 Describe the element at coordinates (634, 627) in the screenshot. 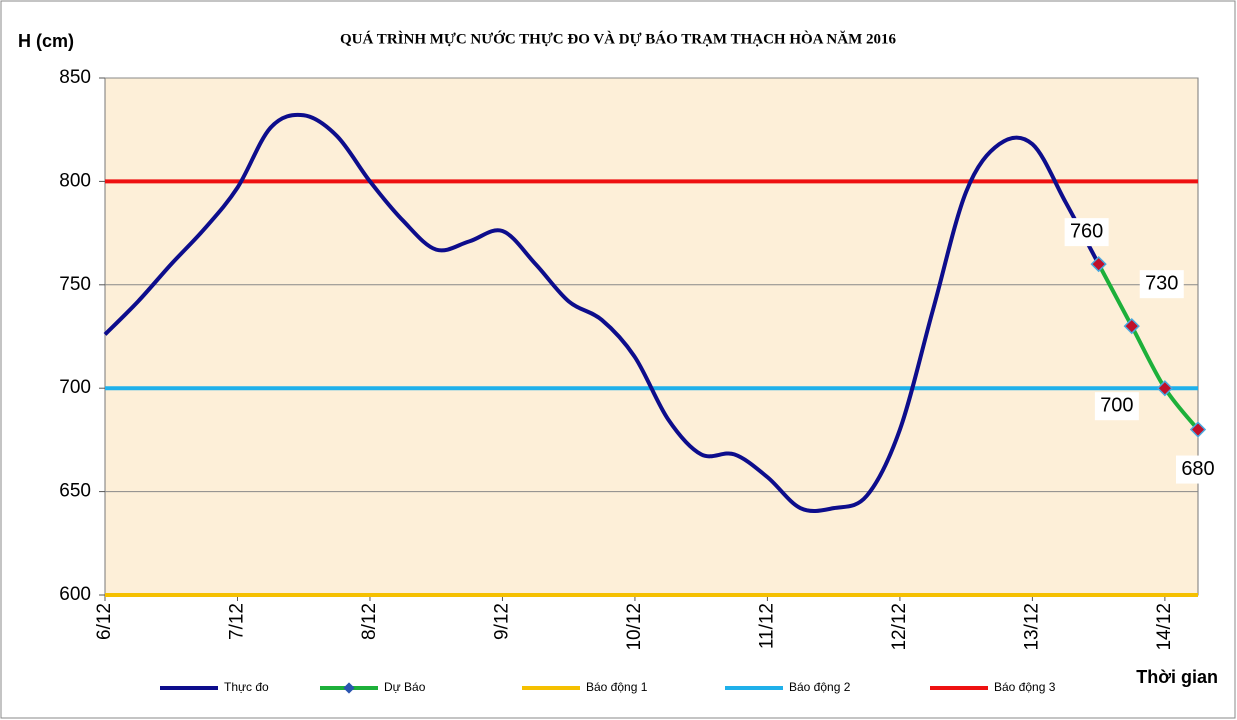

I see `x-tick-label: 10/12` at that location.